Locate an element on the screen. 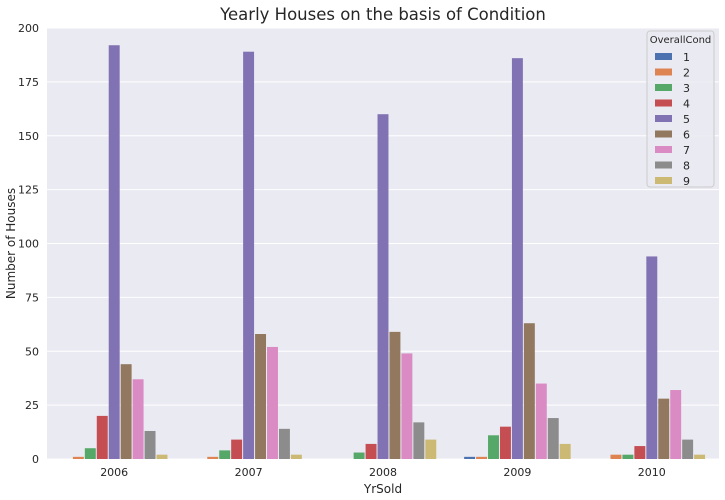 The image size is (725, 500). y-axis-label: Number of Houses is located at coordinates (11, 243).